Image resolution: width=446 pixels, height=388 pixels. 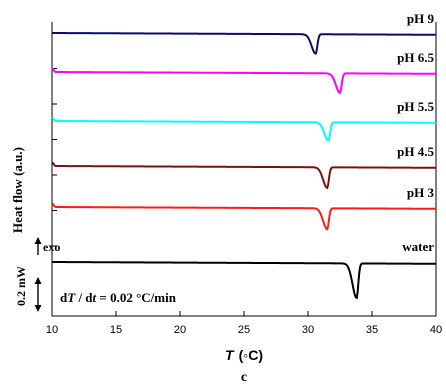 I want to click on panel-label: c, so click(x=244, y=377).